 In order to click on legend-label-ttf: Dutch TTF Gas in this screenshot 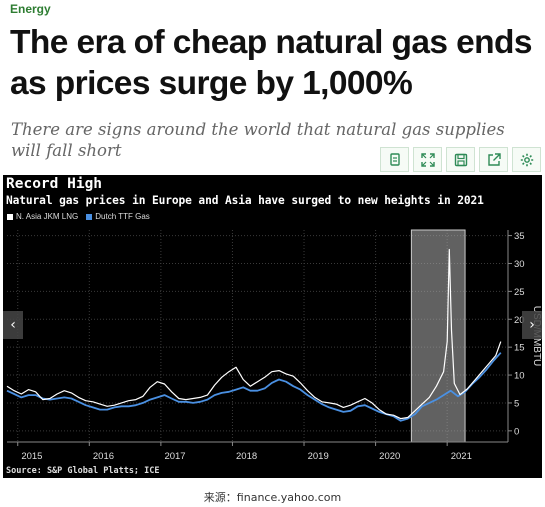, I will do `click(122, 216)`.